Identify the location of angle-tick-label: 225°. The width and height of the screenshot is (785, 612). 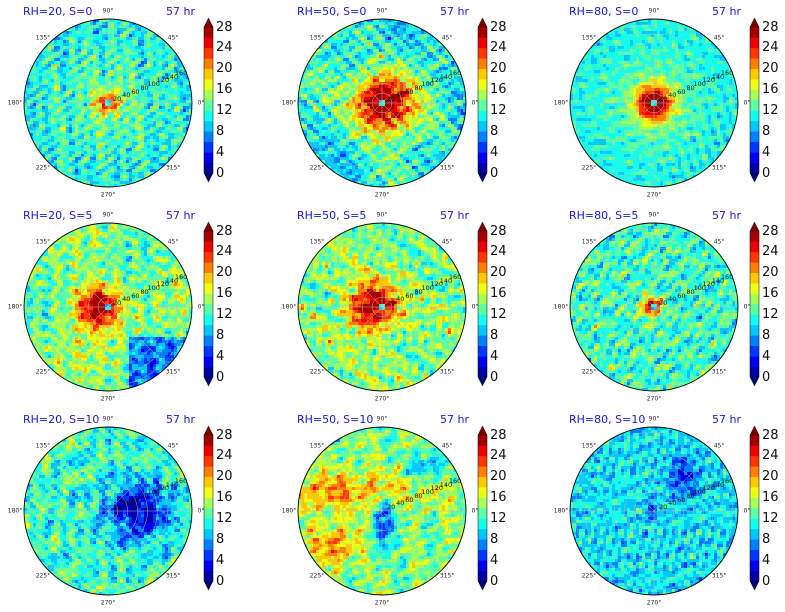
(317, 576).